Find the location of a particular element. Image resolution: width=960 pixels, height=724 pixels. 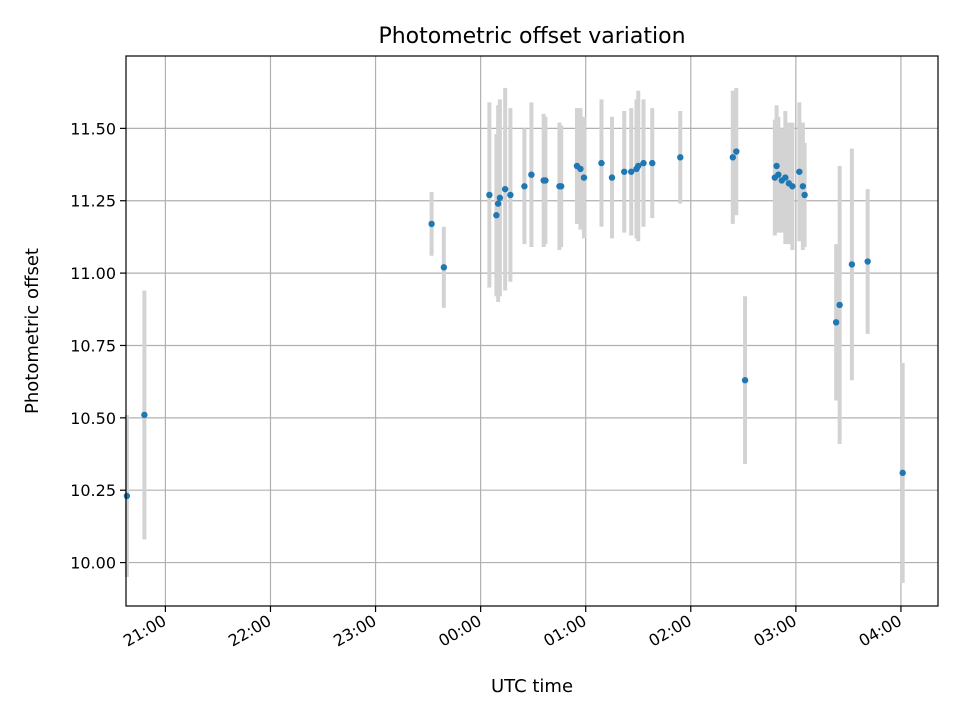

x-axis-label: UTC time is located at coordinates (532, 686).